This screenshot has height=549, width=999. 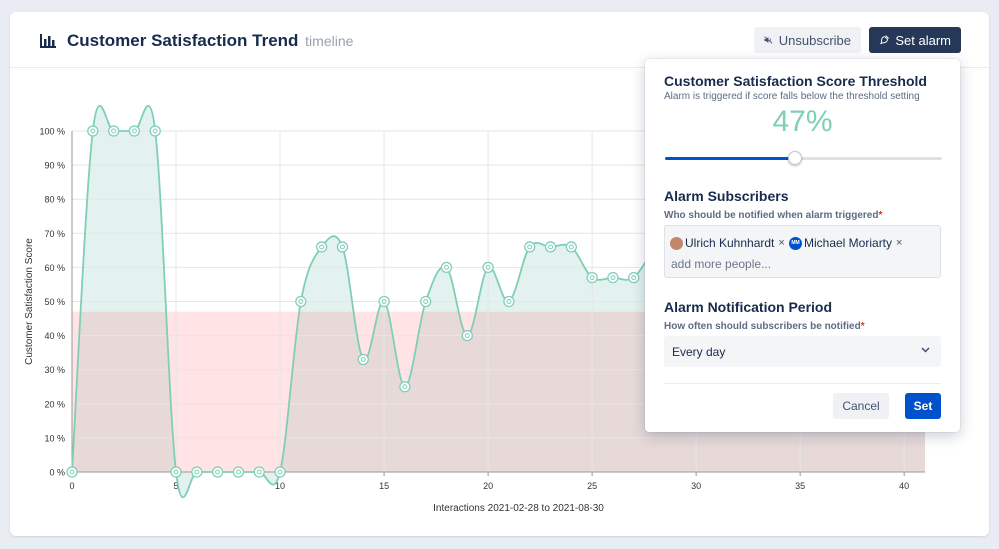 I want to click on period-value: Every day, so click(x=699, y=352).